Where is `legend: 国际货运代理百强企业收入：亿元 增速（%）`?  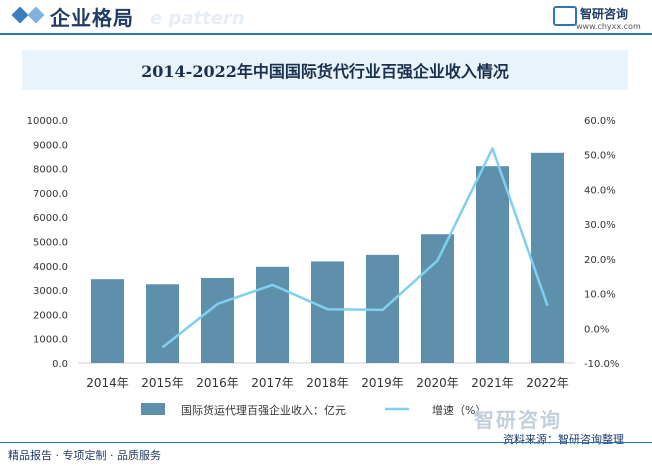 legend: 国际货运代理百强企业收入：亿元 增速（%） is located at coordinates (313, 410).